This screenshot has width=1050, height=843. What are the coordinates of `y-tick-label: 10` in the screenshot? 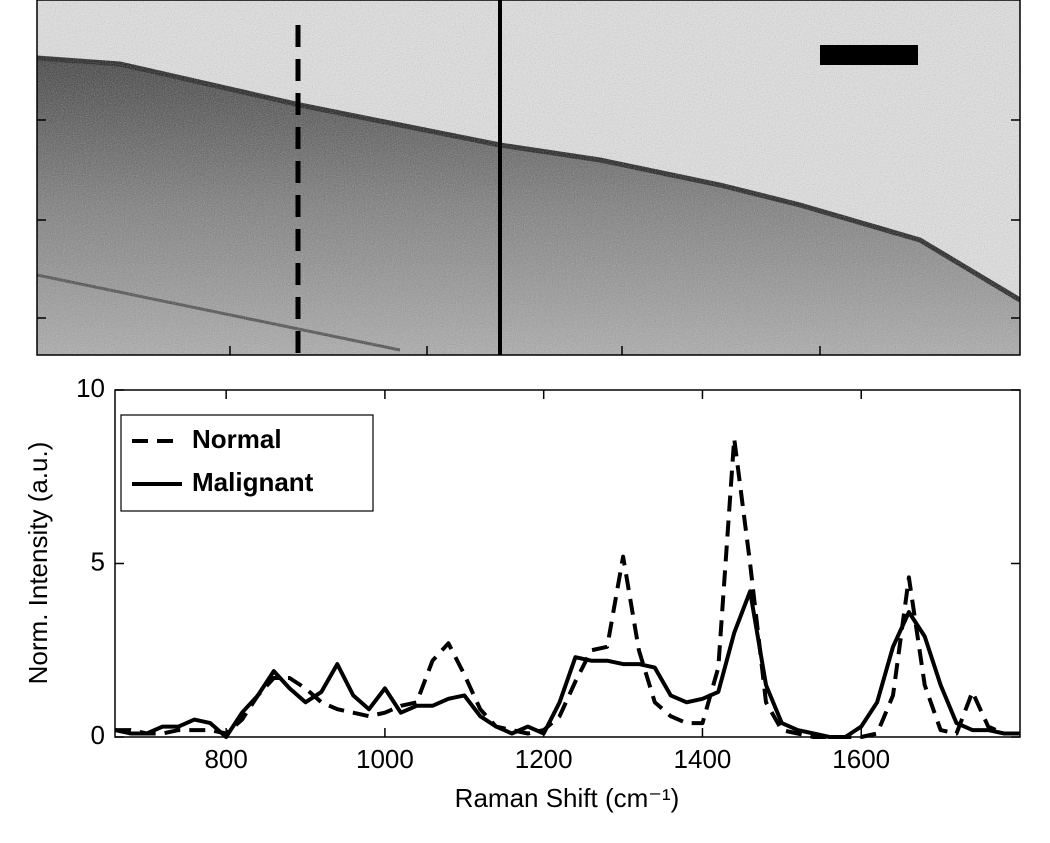 It's located at (90, 388).